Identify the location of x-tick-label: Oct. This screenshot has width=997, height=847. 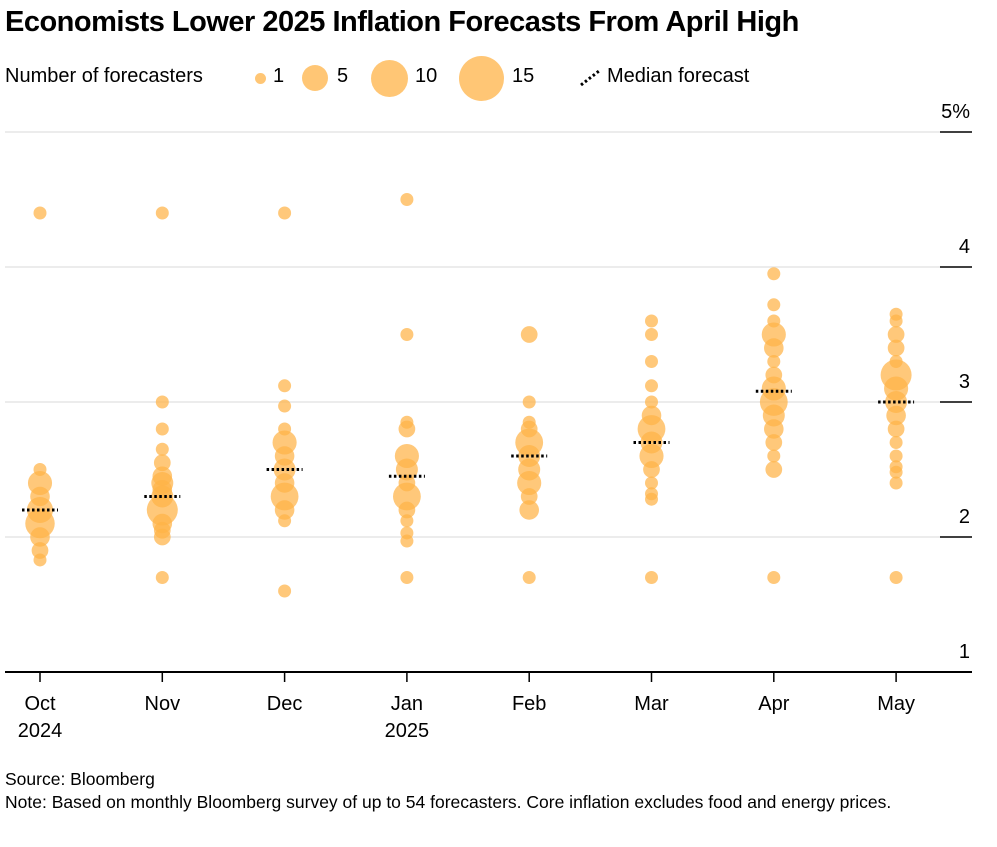
(40, 704).